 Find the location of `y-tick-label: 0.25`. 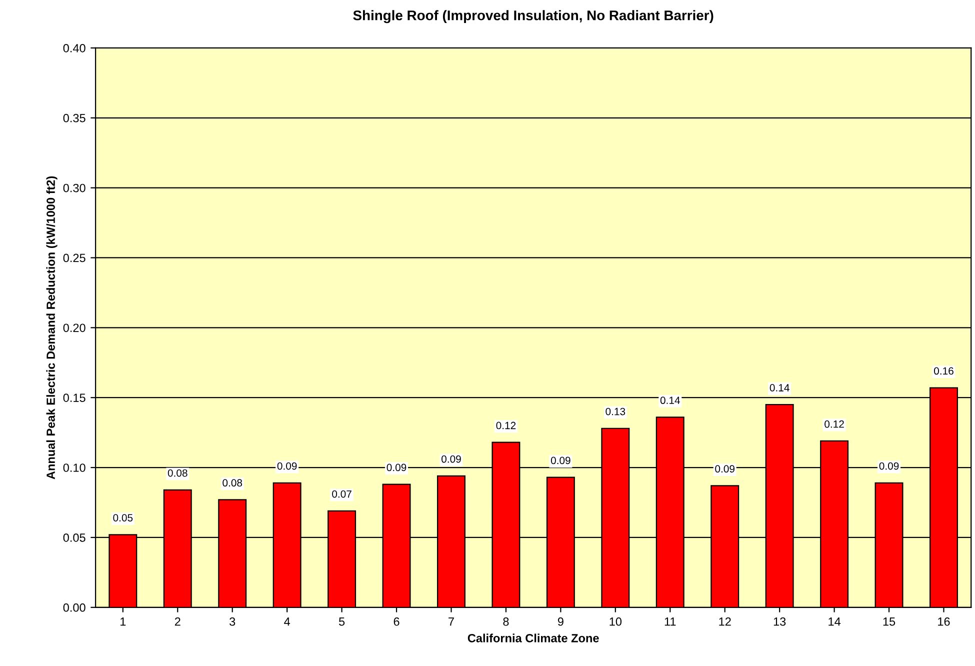

y-tick-label: 0.25 is located at coordinates (74, 258).